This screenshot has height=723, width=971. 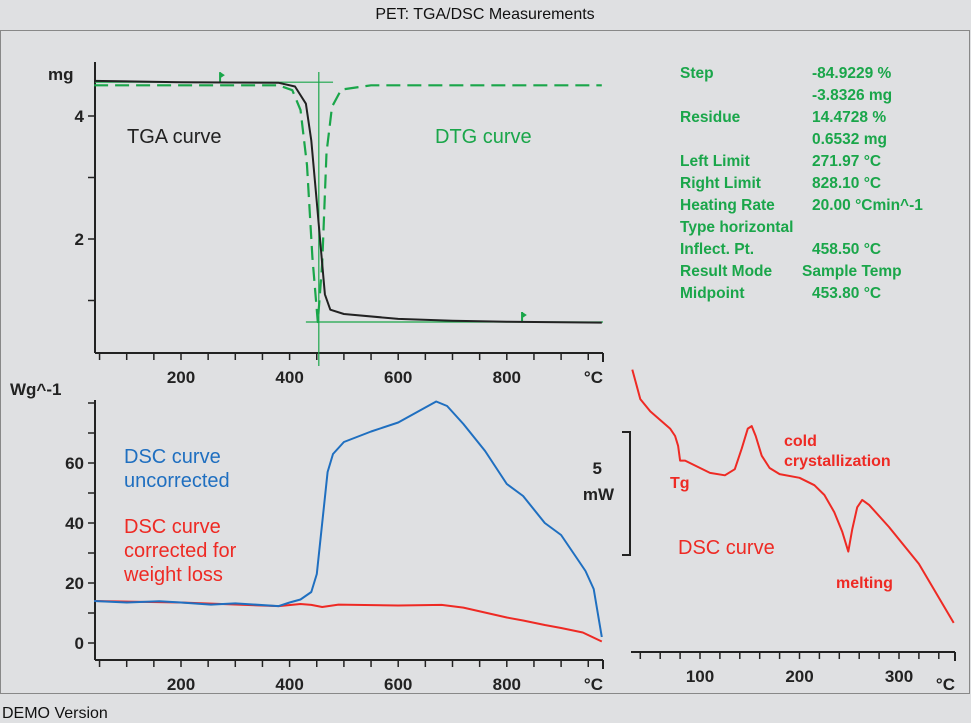 What do you see at coordinates (599, 494) in the screenshot?
I see `scale-bar-unit: mW` at bounding box center [599, 494].